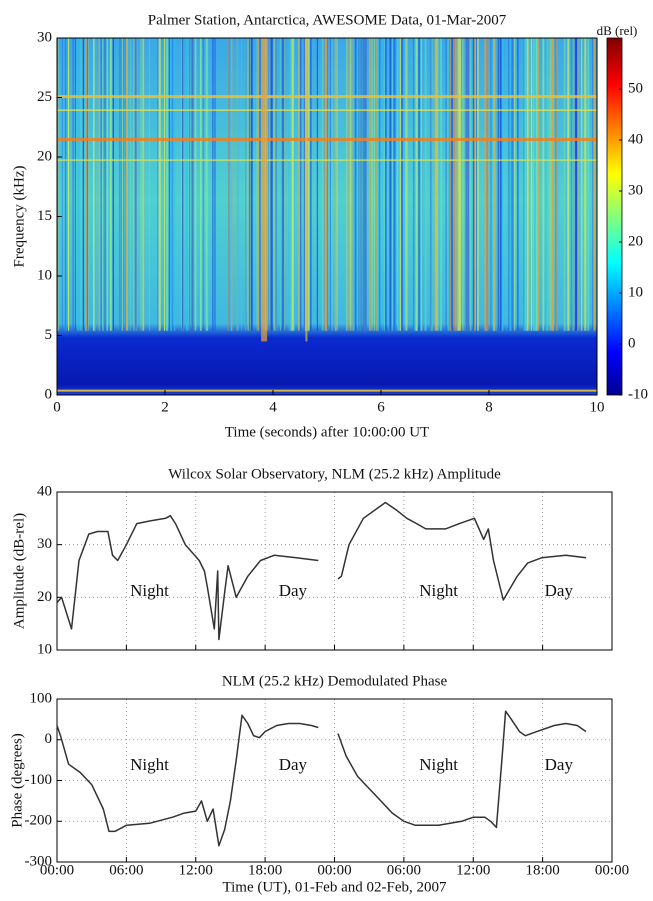 This screenshot has height=901, width=653. What do you see at coordinates (635, 292) in the screenshot?
I see `colorbar-tick-label: 10` at bounding box center [635, 292].